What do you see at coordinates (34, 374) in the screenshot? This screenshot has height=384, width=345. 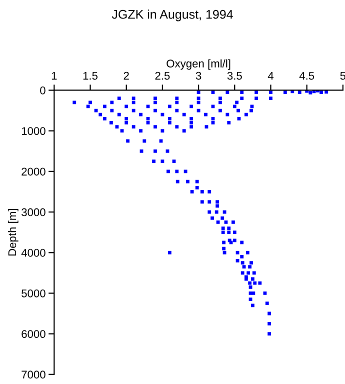 I see `y-tick-label: 7000` at bounding box center [34, 374].